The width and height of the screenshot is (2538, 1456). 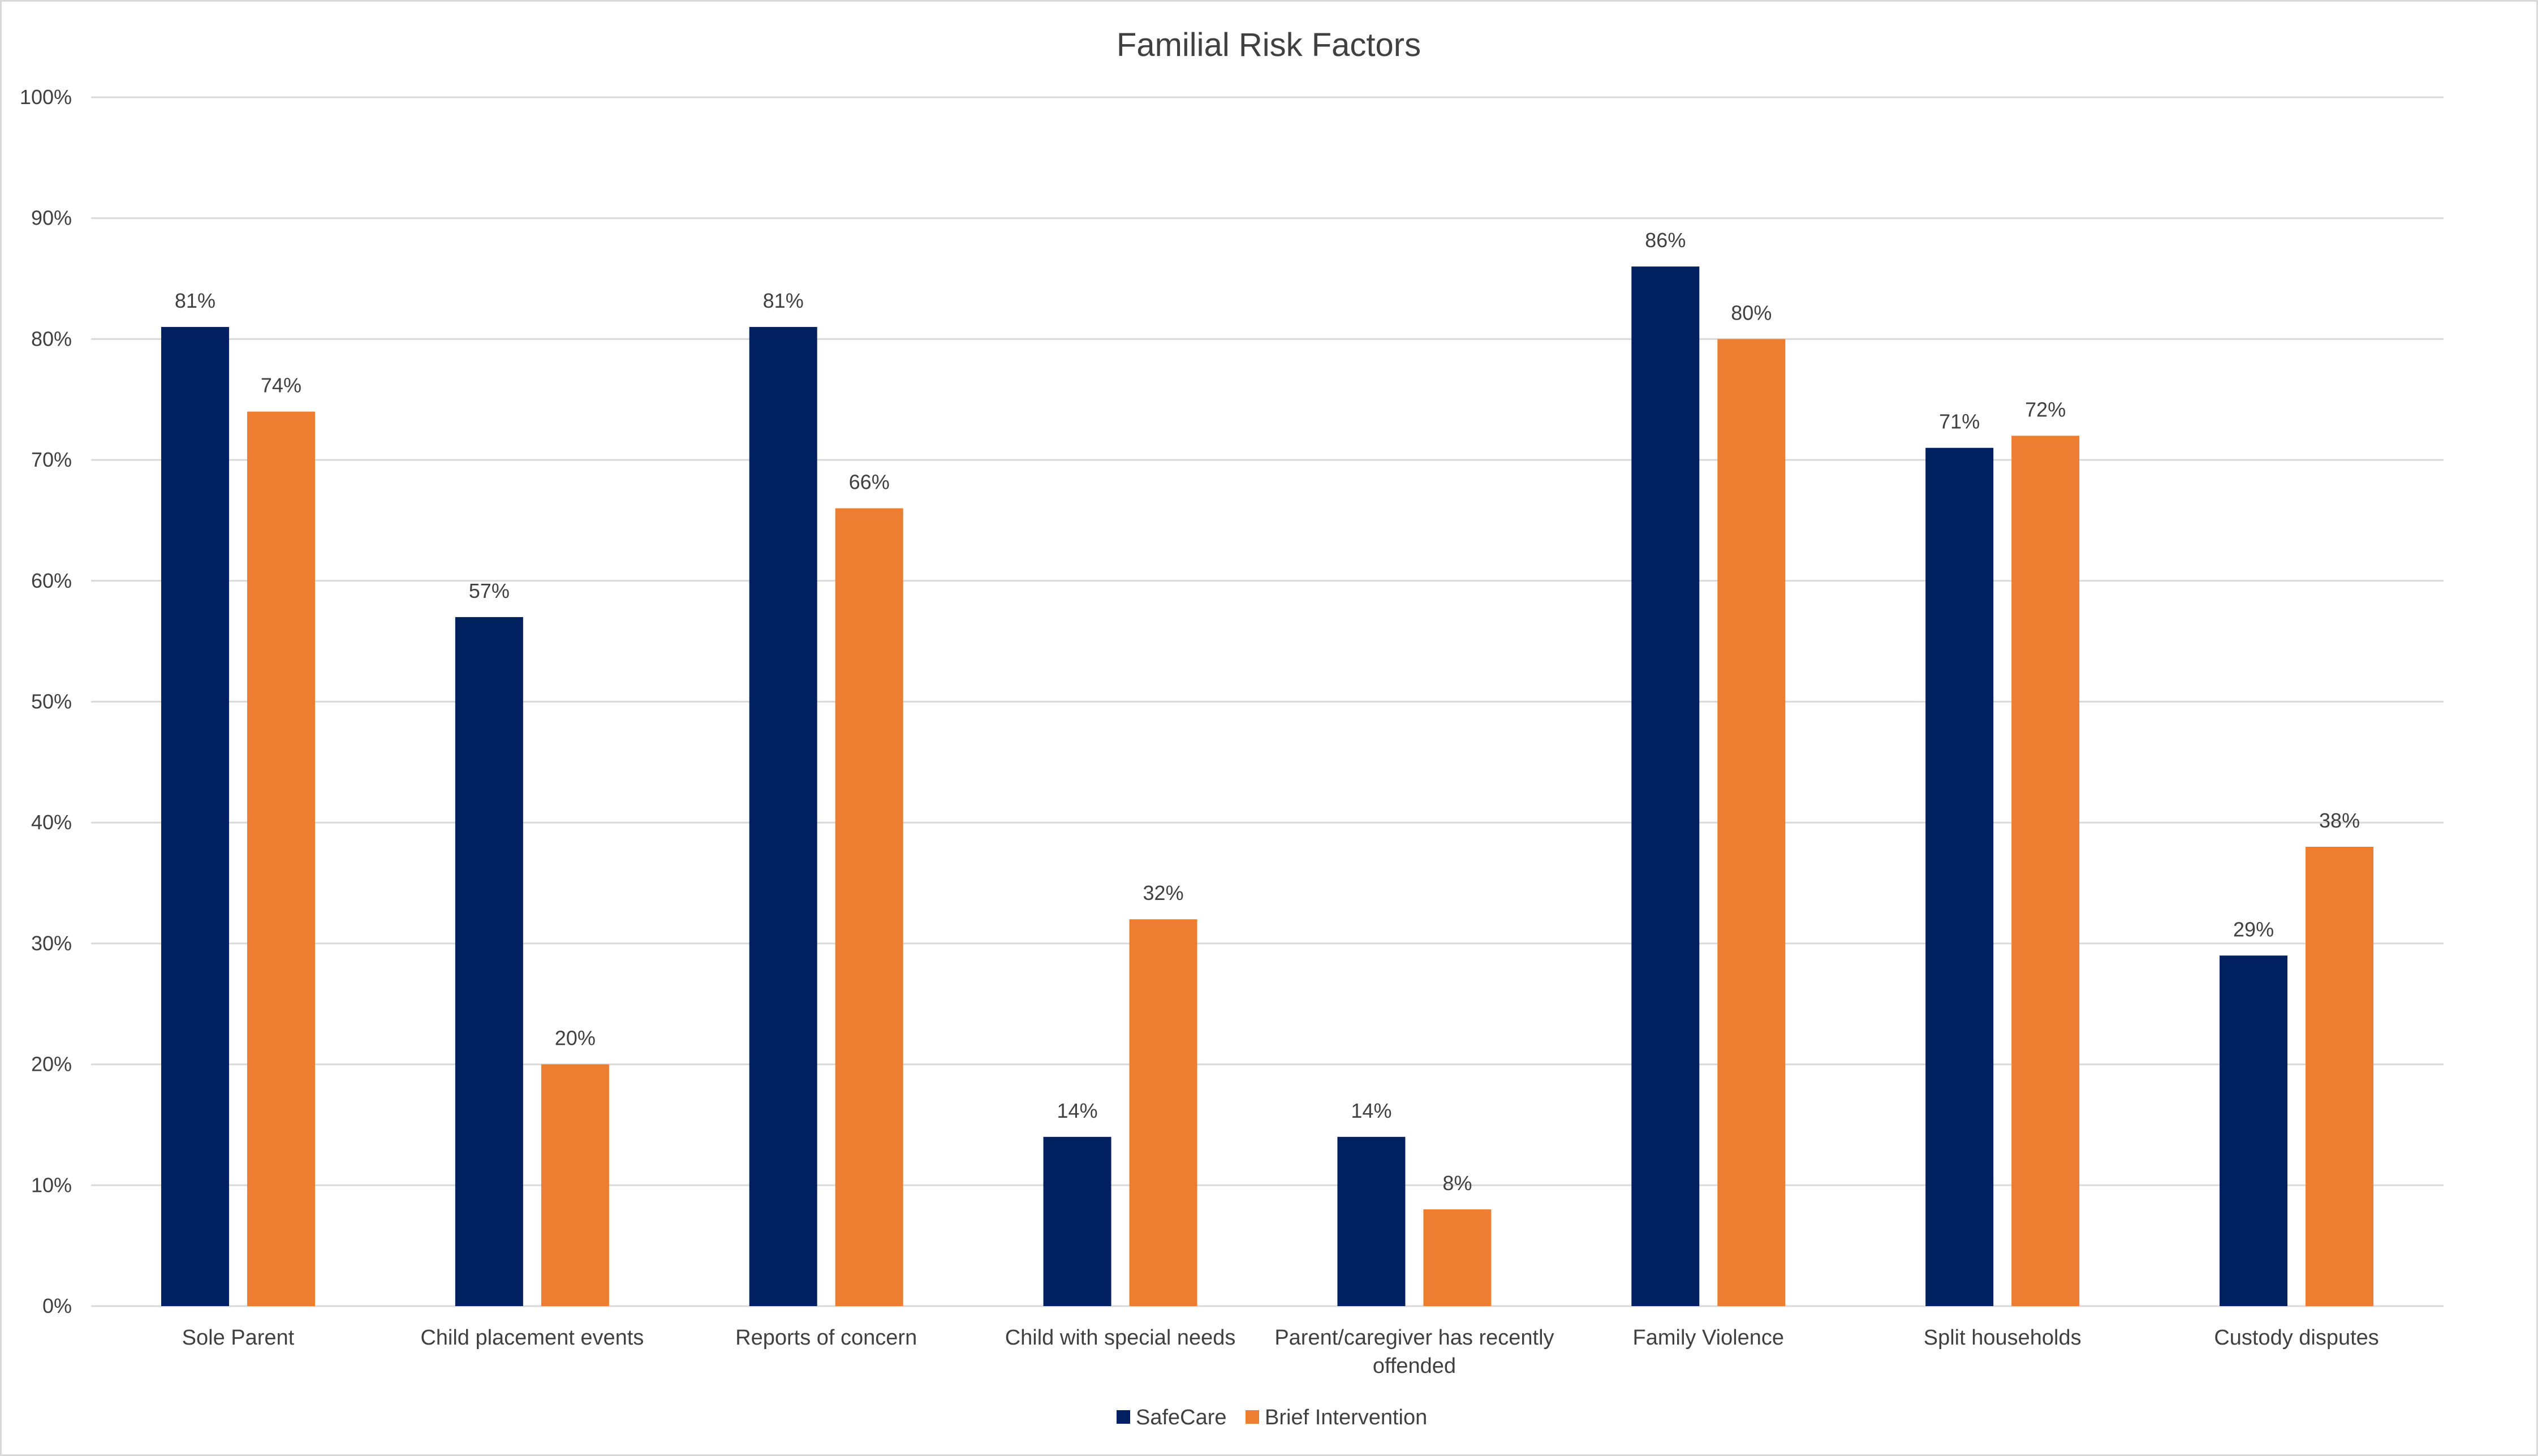 I want to click on y-tick-label: 50%, so click(x=51, y=701).